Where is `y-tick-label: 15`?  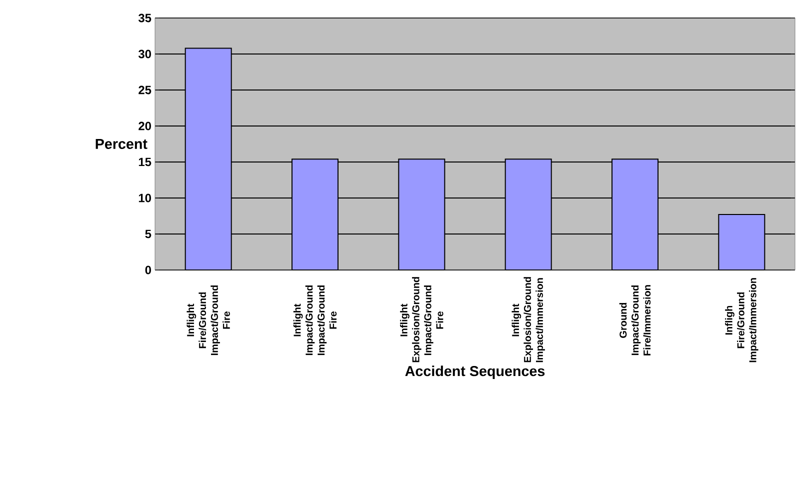
y-tick-label: 15 is located at coordinates (145, 162).